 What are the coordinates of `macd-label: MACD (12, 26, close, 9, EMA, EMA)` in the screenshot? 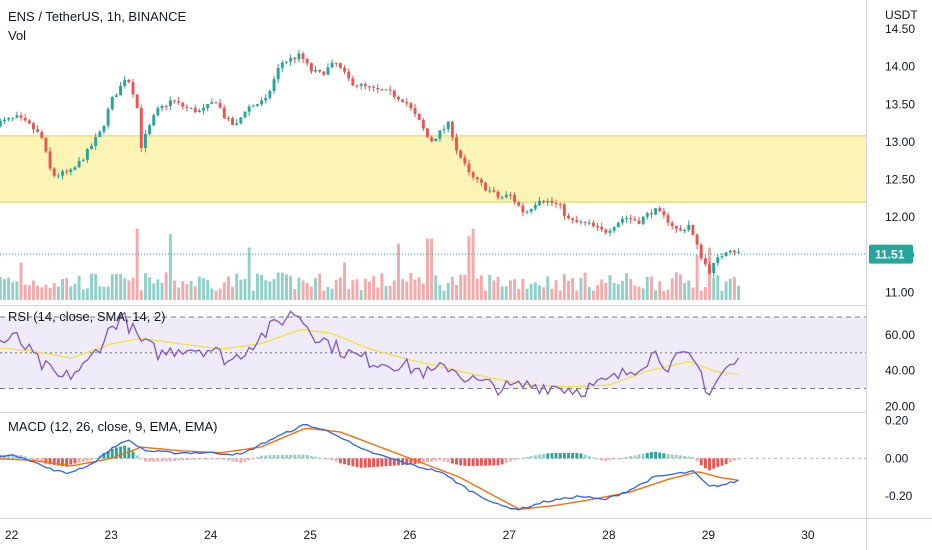 It's located at (113, 426).